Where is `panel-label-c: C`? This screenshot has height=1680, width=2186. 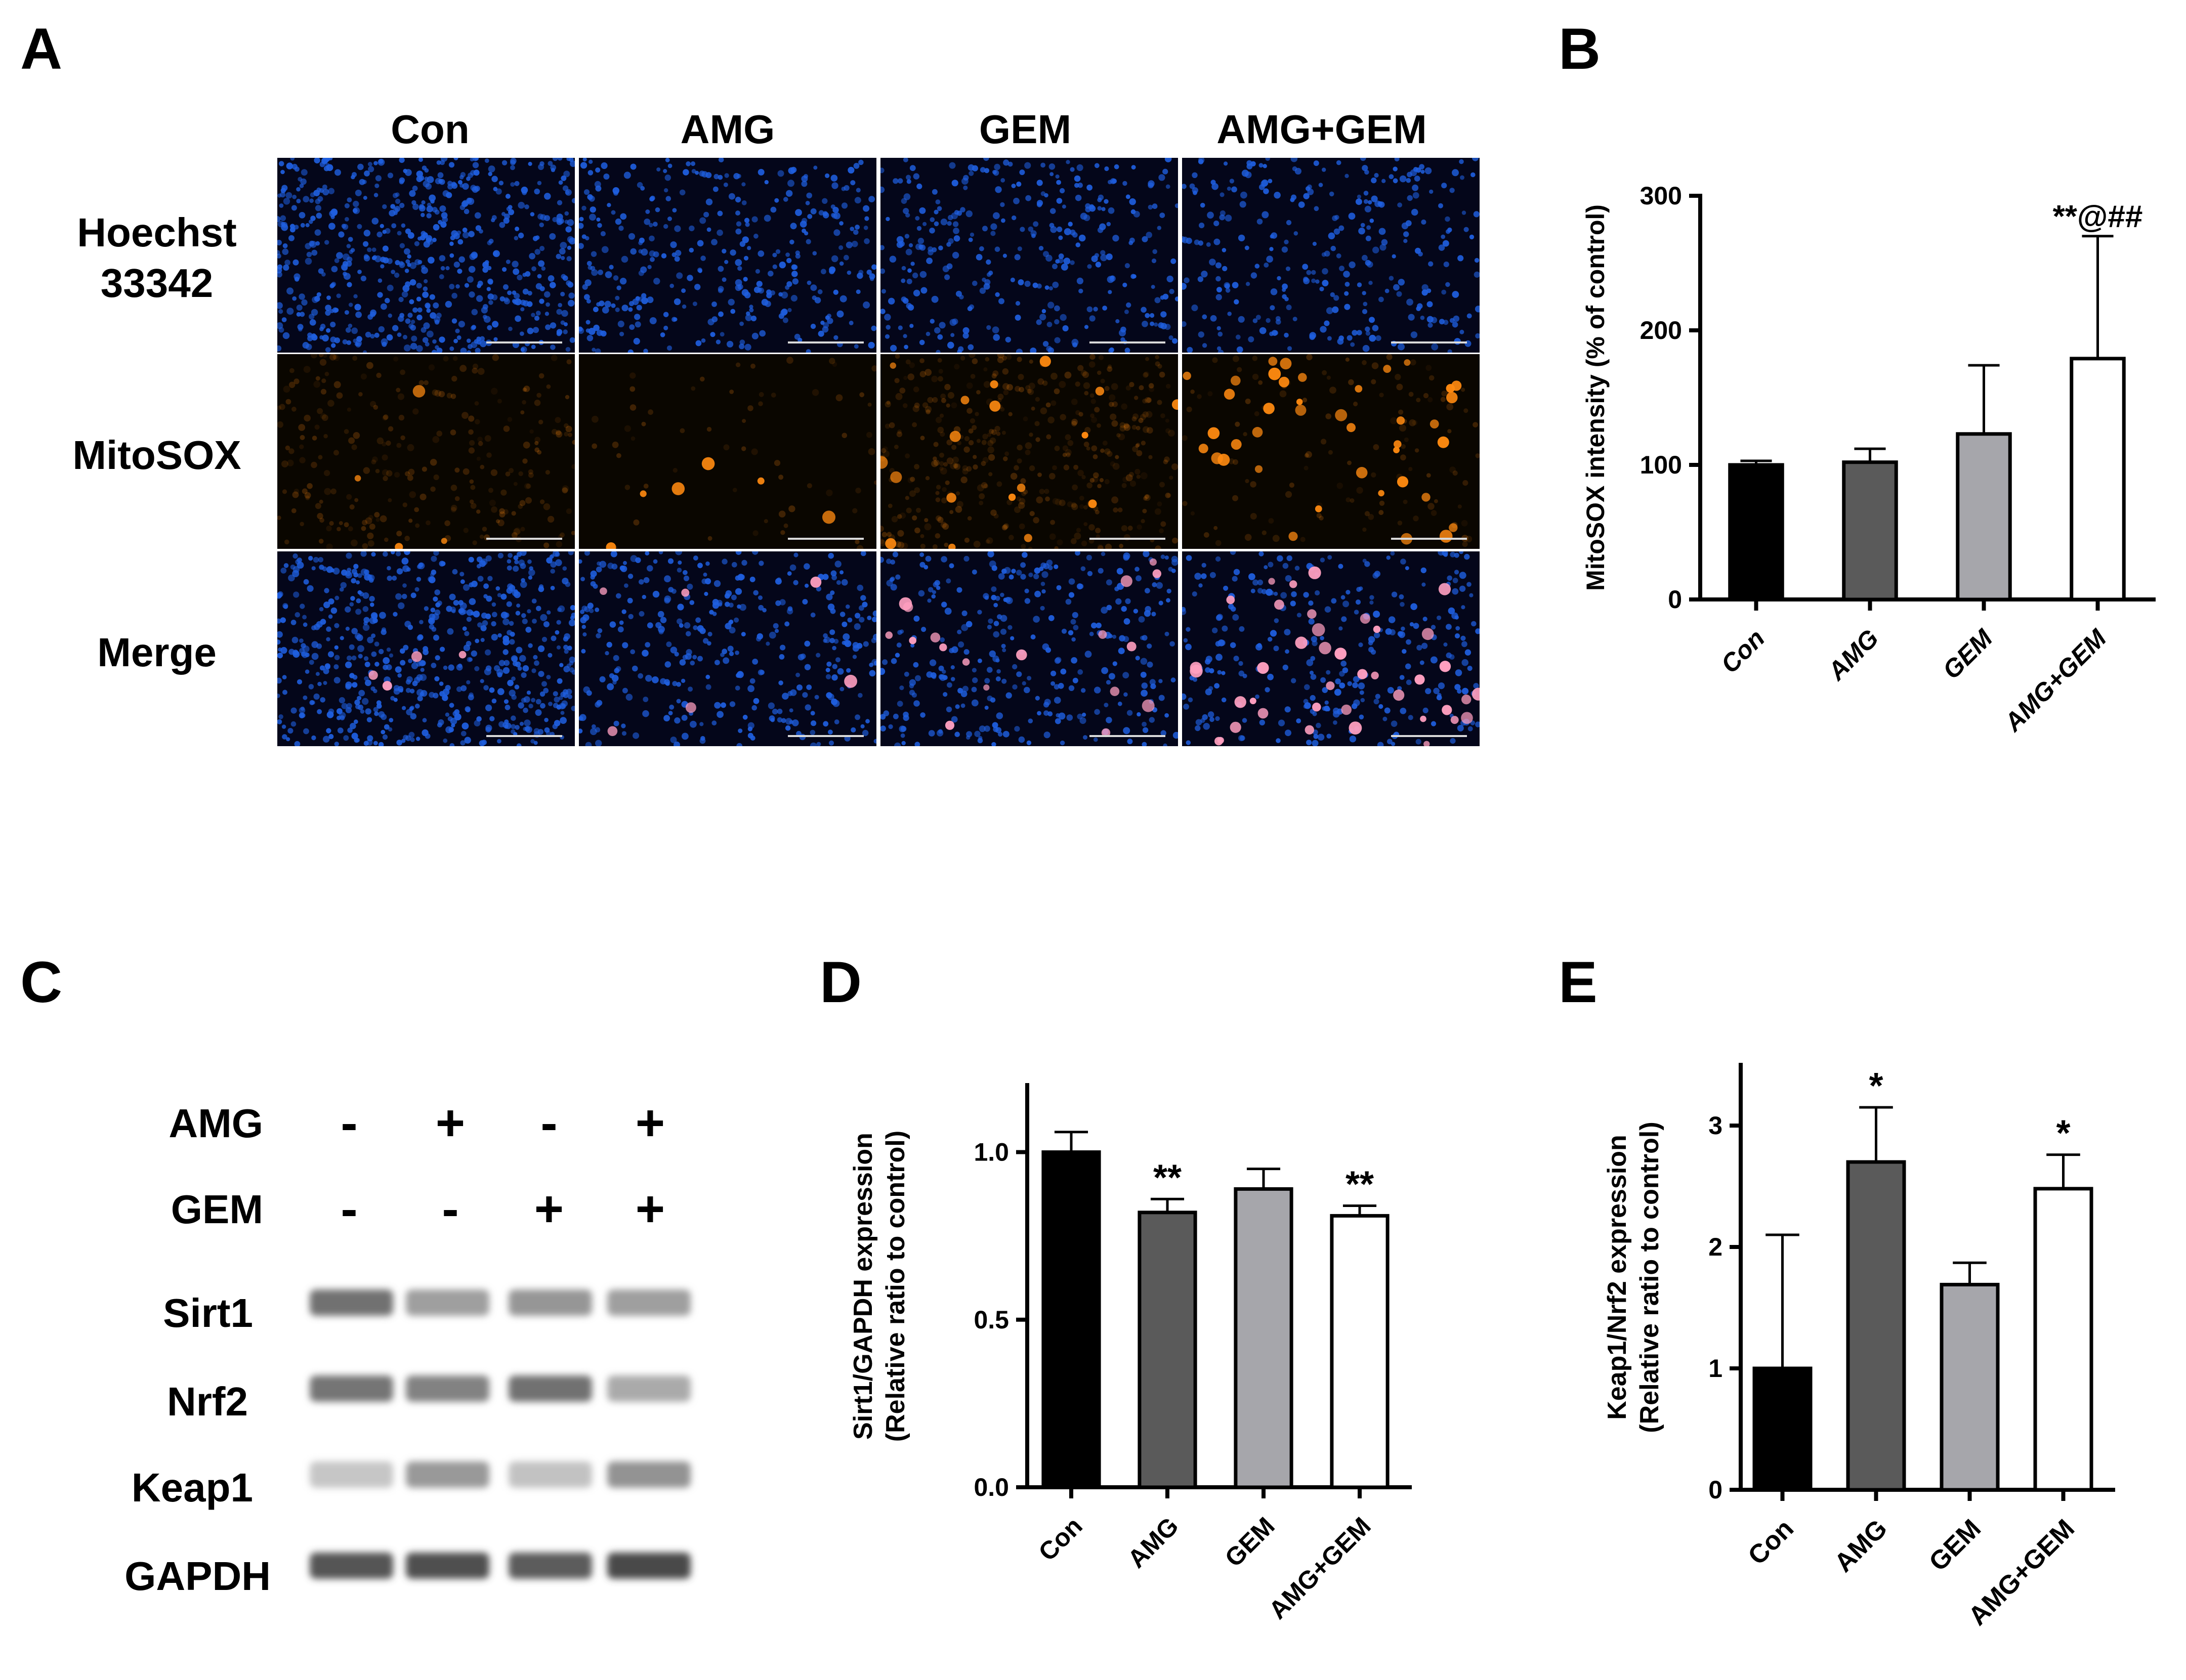
panel-label-c: C is located at coordinates (41, 983).